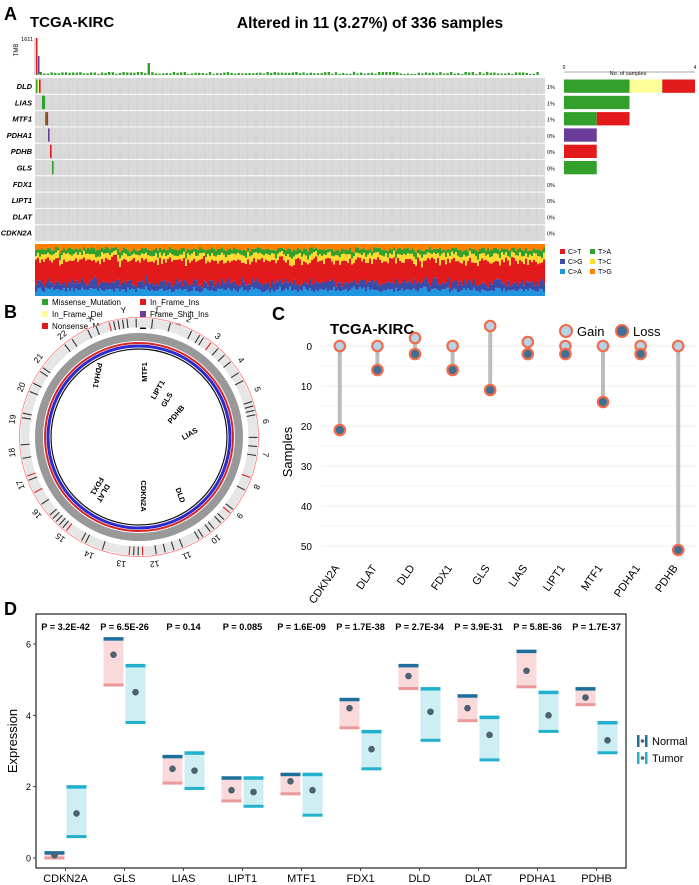 The height and width of the screenshot is (885, 699). Describe the element at coordinates (585, 705) in the screenshot. I see `box-lower-cap-normal-pdhb` at that location.